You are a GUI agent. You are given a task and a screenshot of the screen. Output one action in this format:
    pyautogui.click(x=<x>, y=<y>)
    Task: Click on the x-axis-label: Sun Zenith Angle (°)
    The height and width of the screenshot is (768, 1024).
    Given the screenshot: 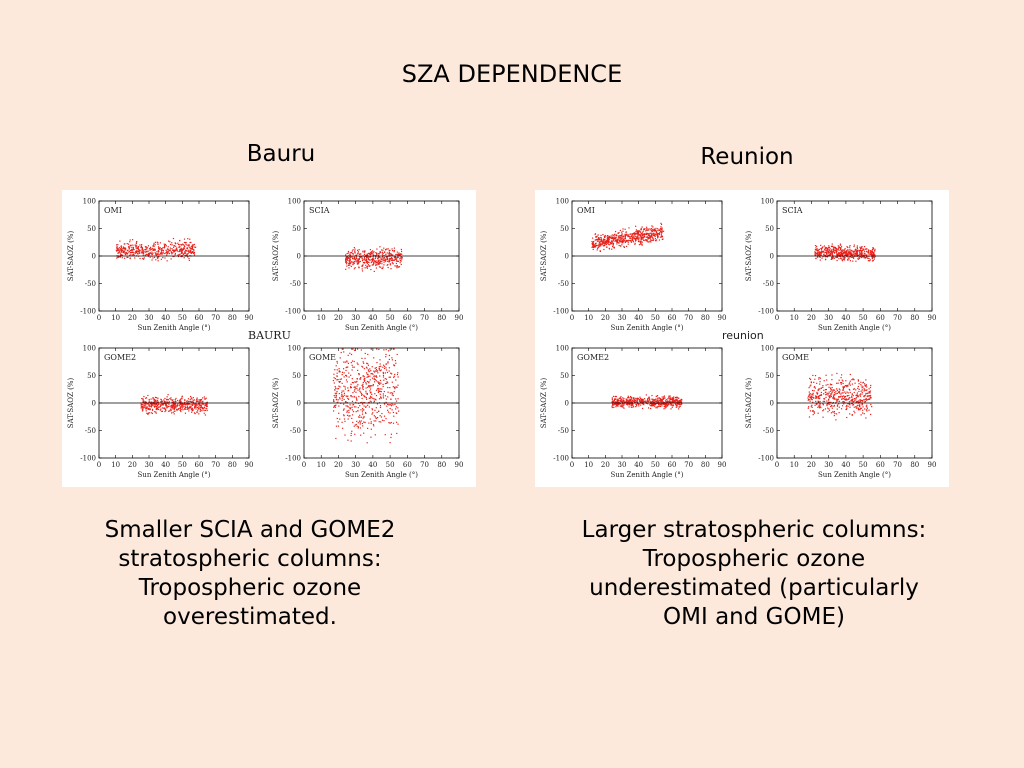 What is the action you would take?
    pyautogui.click(x=854, y=328)
    